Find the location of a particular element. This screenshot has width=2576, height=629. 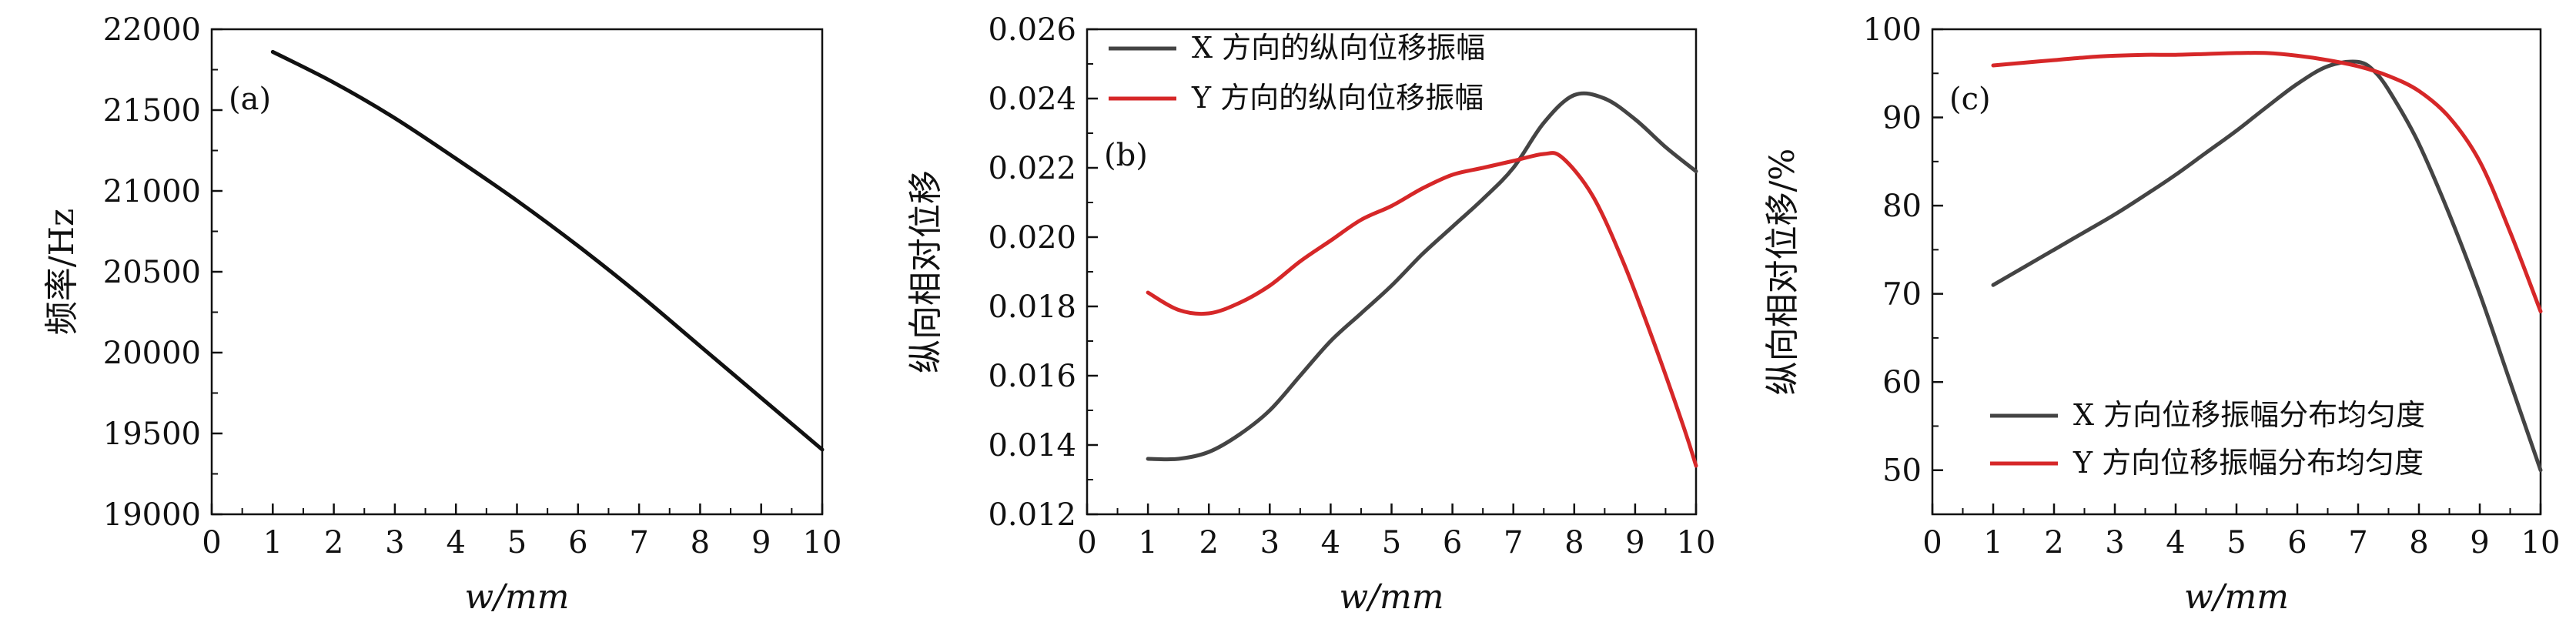

y-tick-label: 0.016 is located at coordinates (1032, 376).